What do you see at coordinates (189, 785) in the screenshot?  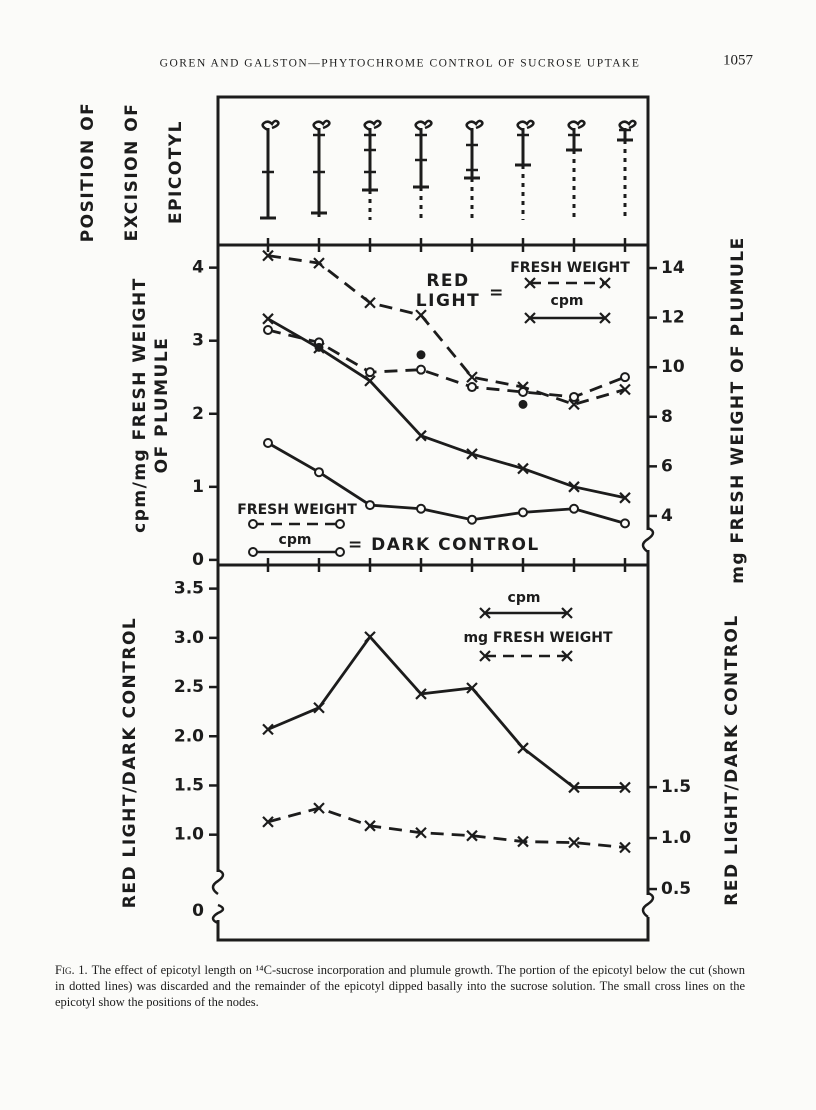 I see `tick-label: 1.5` at bounding box center [189, 785].